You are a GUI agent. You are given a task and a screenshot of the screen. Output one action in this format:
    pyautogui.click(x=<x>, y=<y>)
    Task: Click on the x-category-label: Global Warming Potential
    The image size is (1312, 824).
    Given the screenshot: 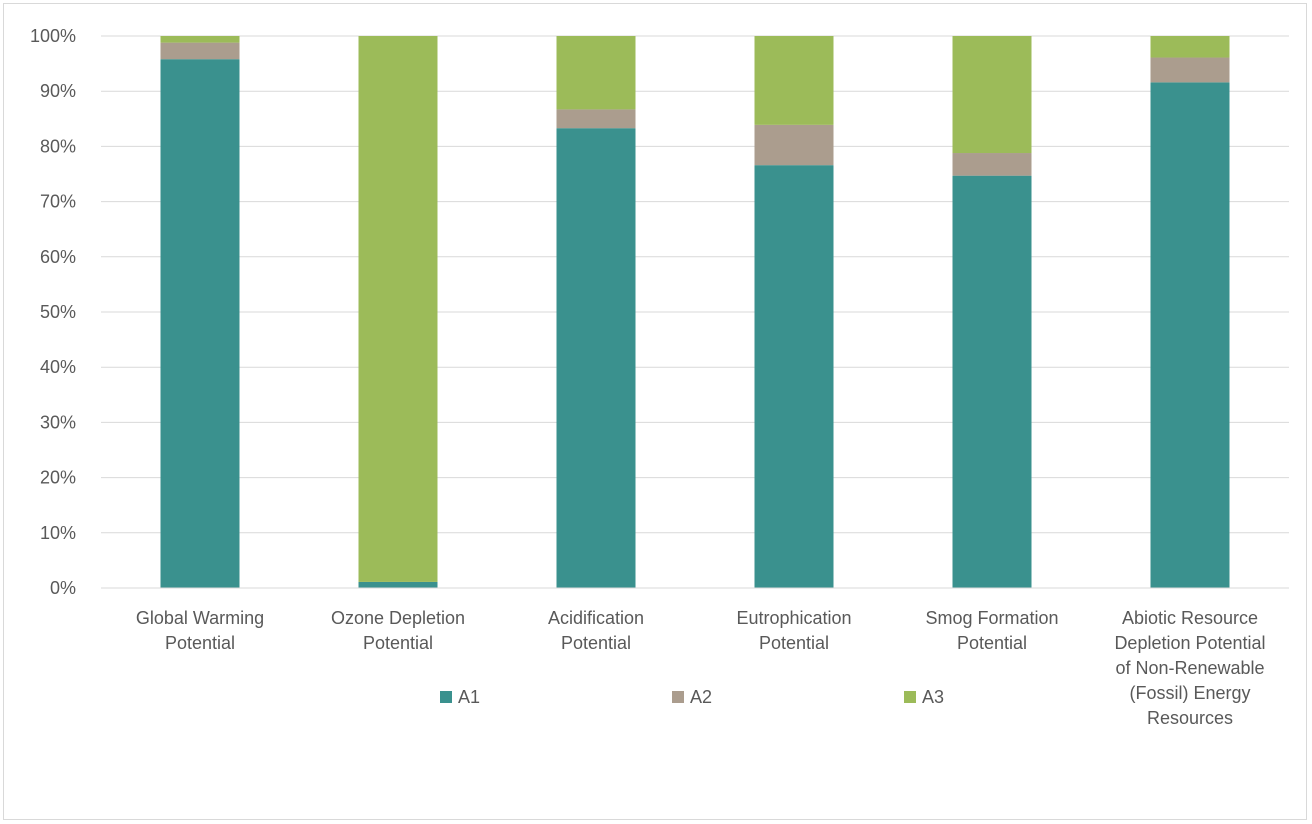 What is the action you would take?
    pyautogui.click(x=200, y=630)
    